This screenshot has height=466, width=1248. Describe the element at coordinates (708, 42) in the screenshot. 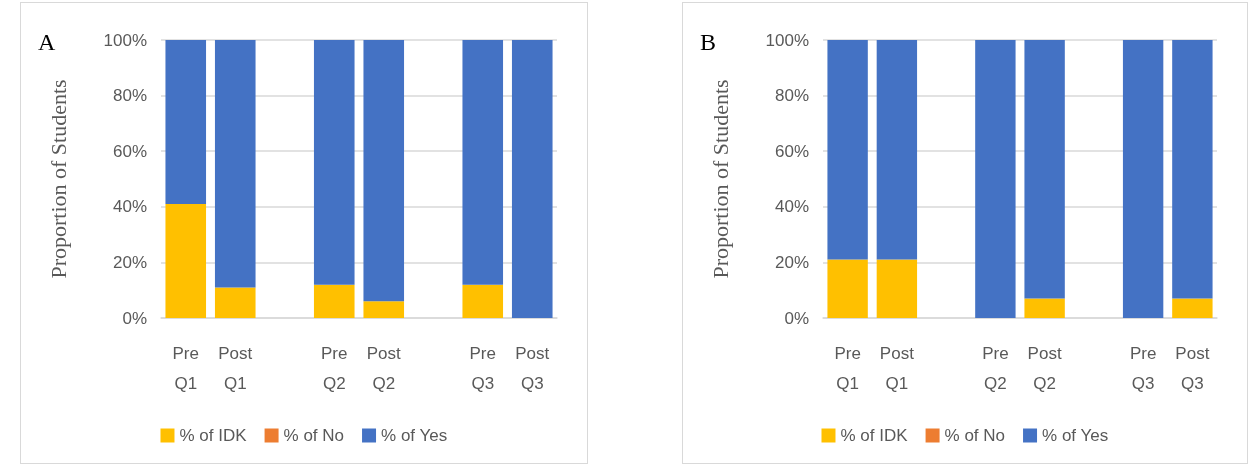

I see `chart-title: B` at that location.